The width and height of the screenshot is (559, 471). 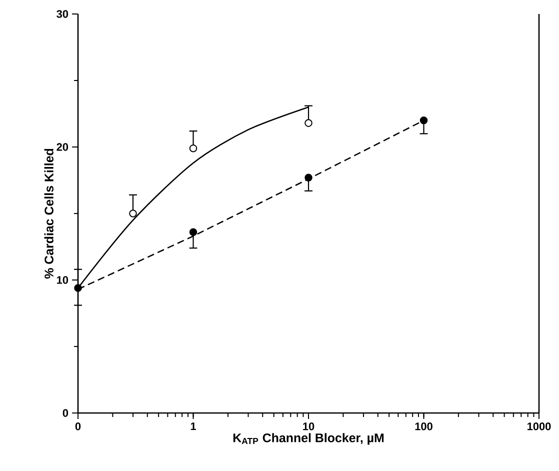 I want to click on x-tick-label: 1000, so click(x=539, y=426).